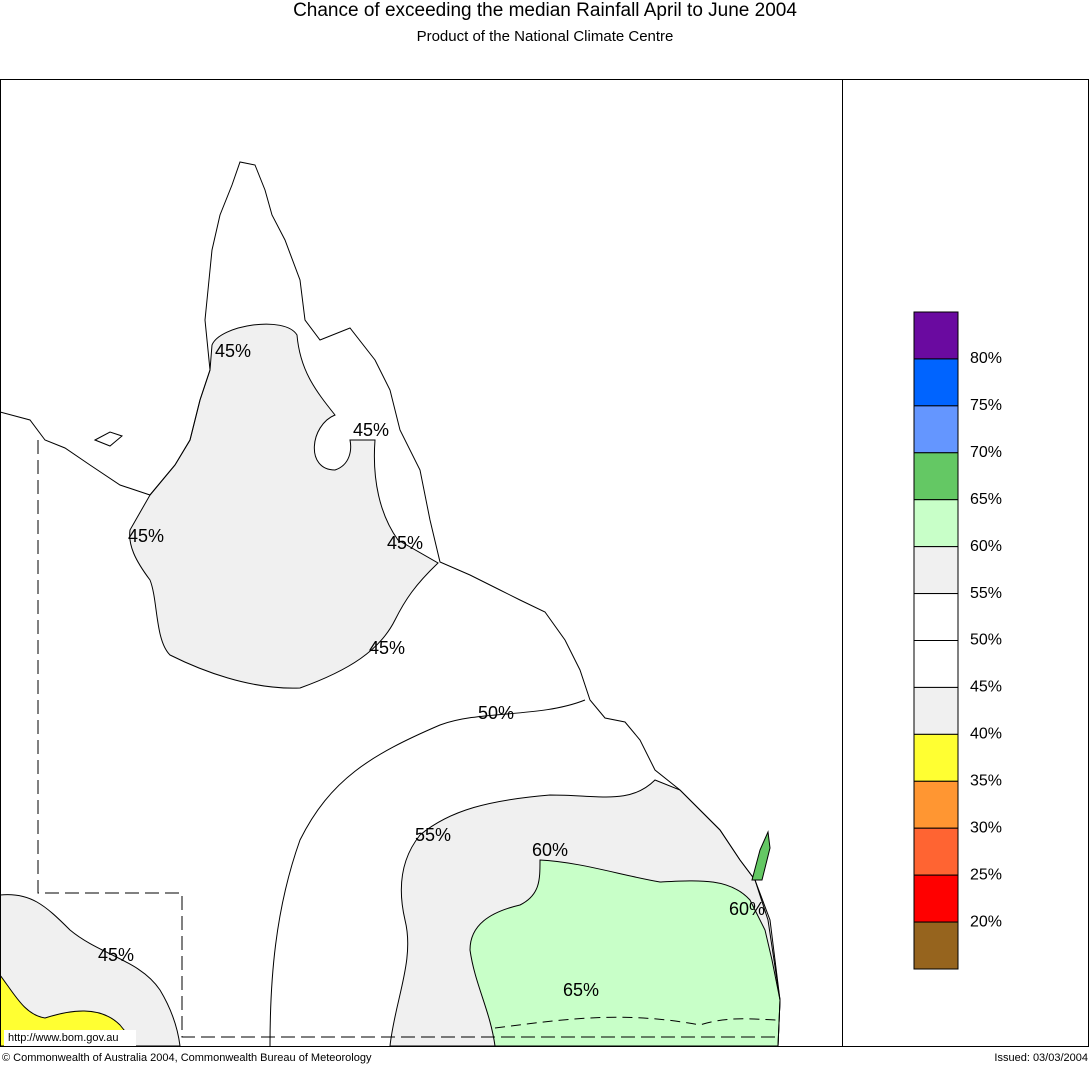  What do you see at coordinates (986, 827) in the screenshot?
I see `legend-label: 30%` at bounding box center [986, 827].